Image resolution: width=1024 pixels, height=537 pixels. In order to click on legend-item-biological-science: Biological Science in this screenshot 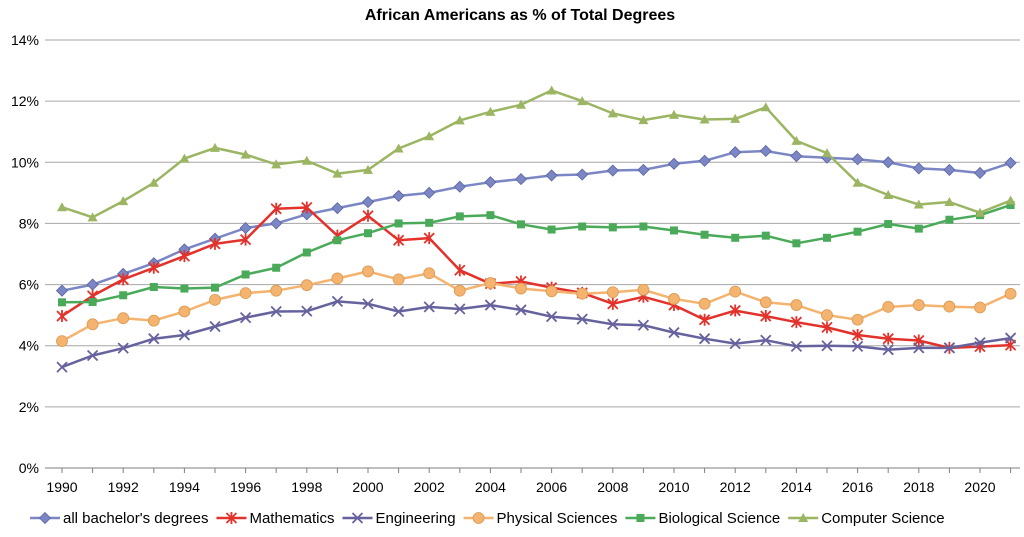, I will do `click(702, 518)`.